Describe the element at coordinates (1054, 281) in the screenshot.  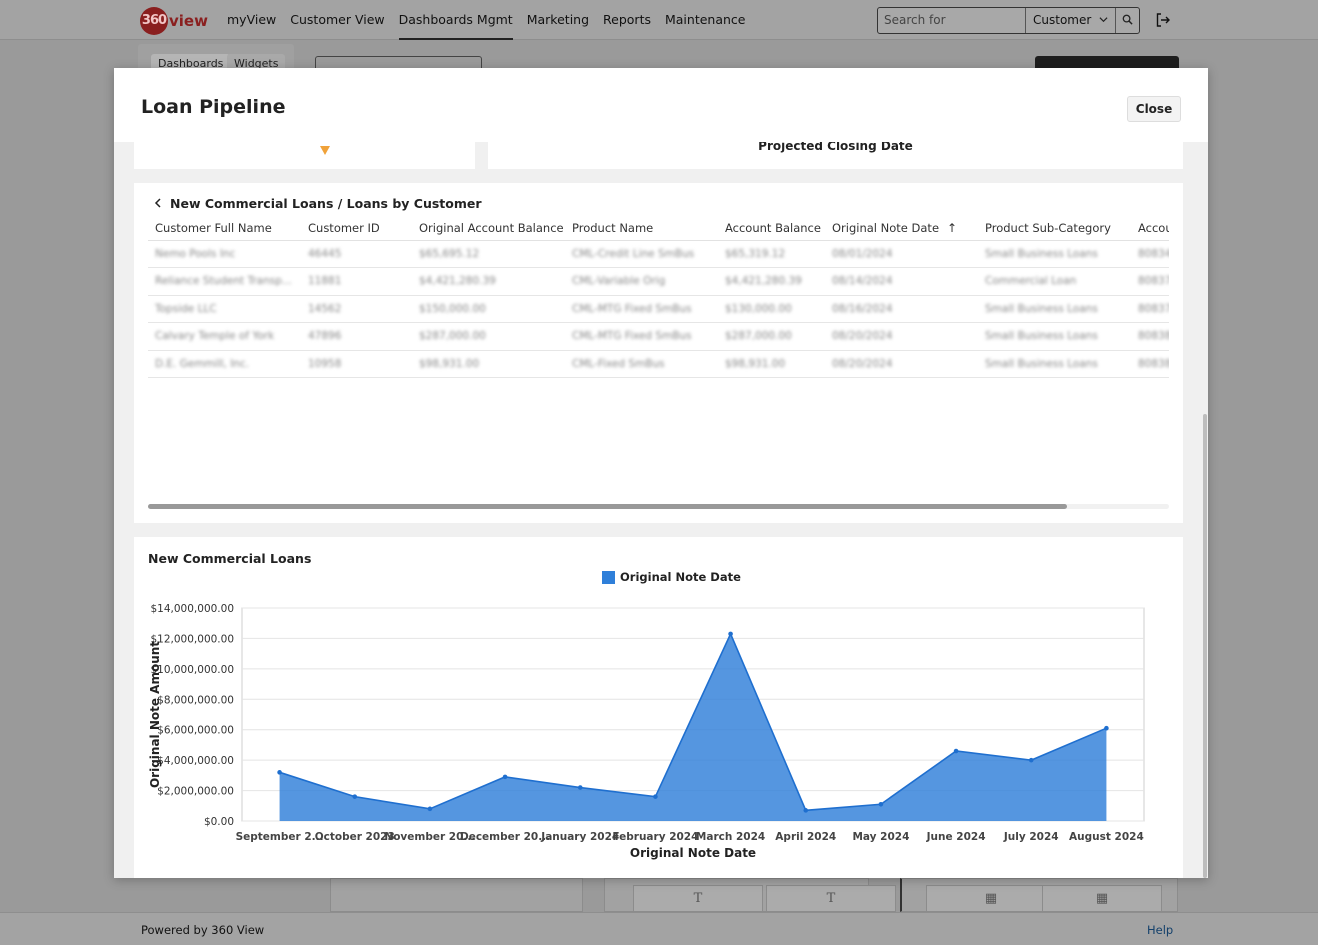
I see `table-cell: Commercial Loan` at that location.